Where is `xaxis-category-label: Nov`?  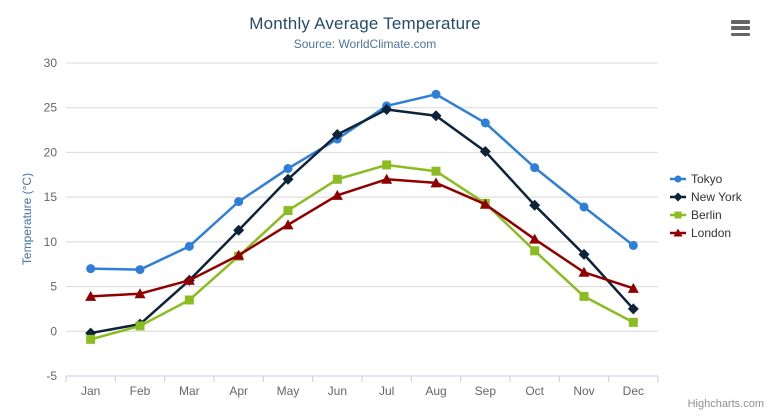
xaxis-category-label: Nov is located at coordinates (583, 391).